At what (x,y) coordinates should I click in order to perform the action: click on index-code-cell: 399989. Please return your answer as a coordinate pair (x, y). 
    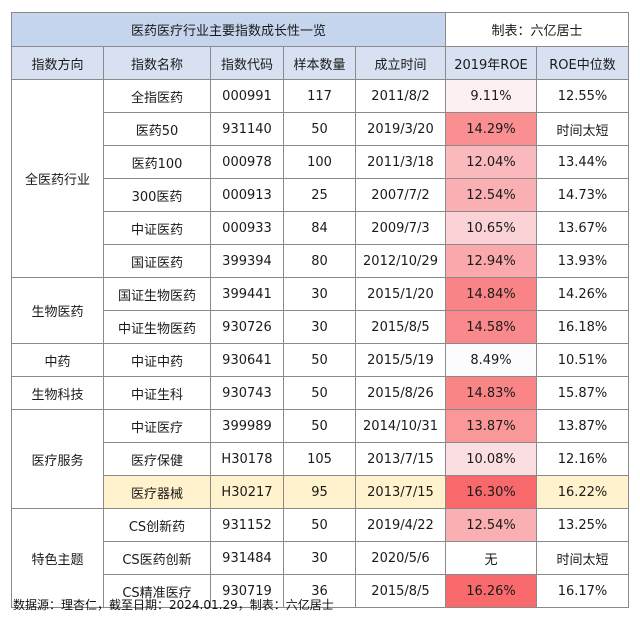
    Looking at the image, I should click on (247, 426).